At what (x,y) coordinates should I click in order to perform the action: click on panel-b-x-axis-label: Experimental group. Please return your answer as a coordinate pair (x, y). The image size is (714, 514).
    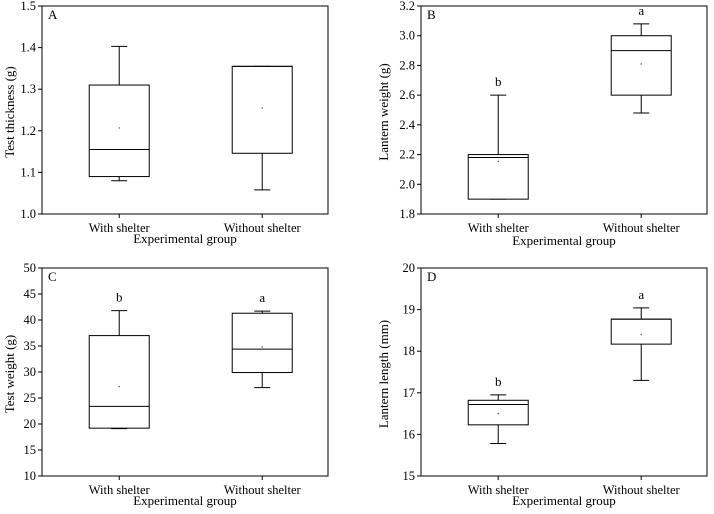
    Looking at the image, I should click on (564, 240).